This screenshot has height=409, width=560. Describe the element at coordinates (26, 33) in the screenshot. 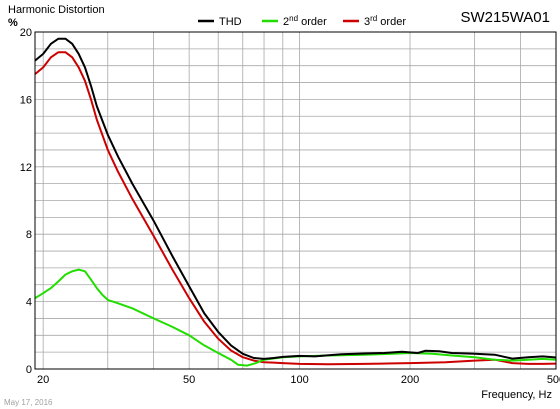

I see `y-tick-label: 20` at that location.